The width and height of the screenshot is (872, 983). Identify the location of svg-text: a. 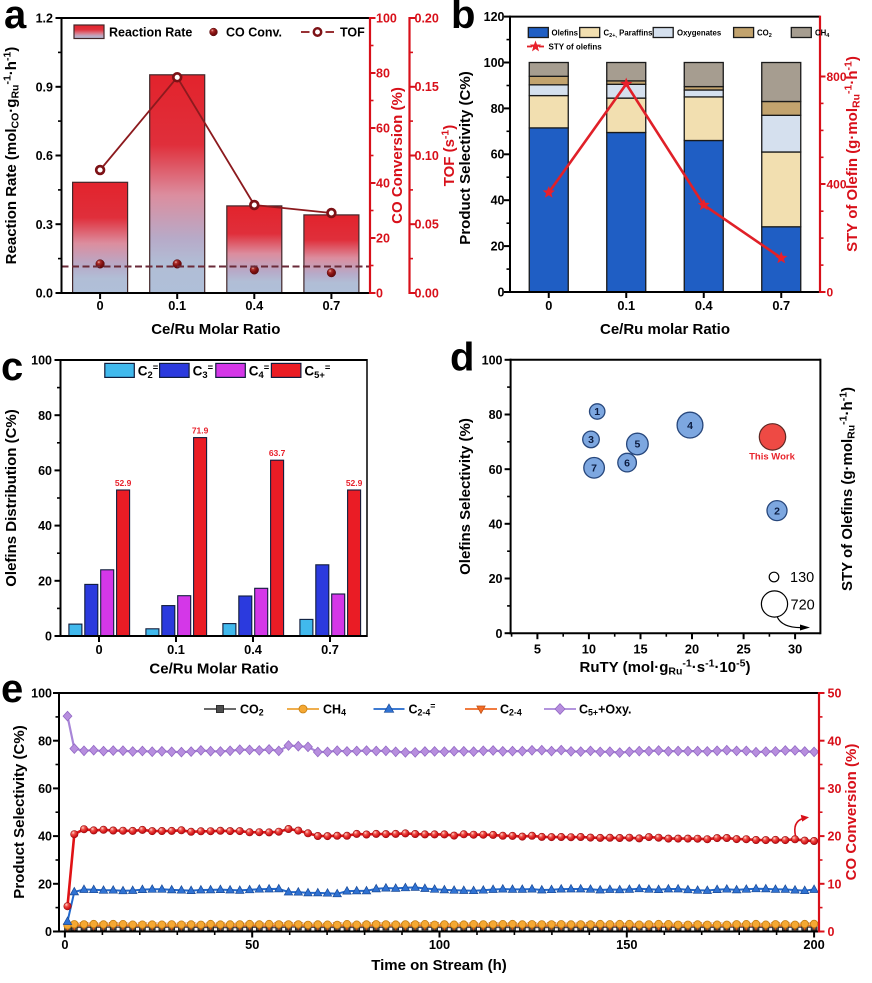
(15, 18).